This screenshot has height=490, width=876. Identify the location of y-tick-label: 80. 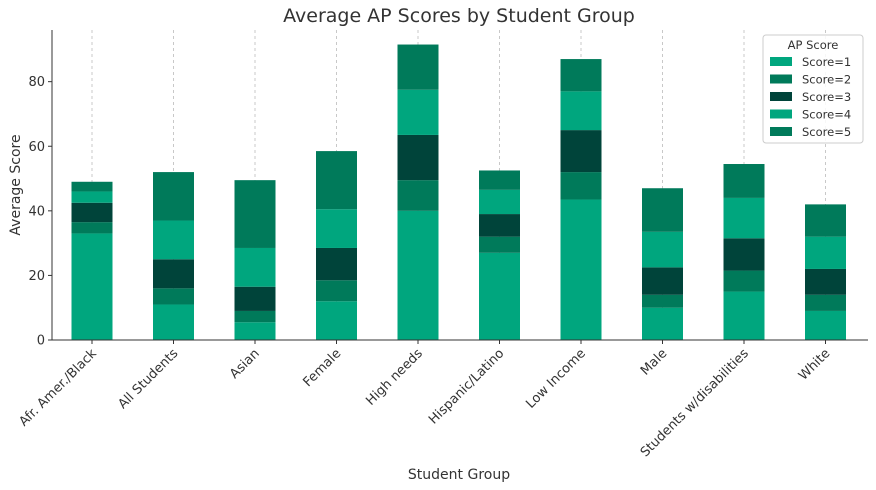
(36, 82).